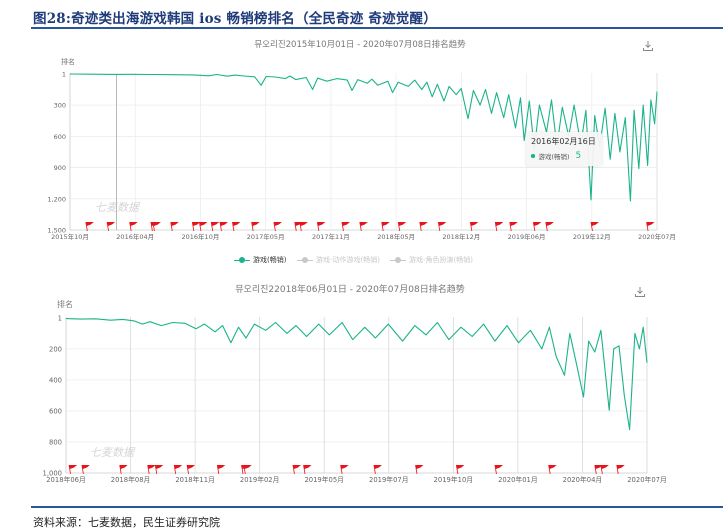 This screenshot has width=723, height=530. What do you see at coordinates (56, 199) in the screenshot?
I see `y-tick-label: 1,200` at bounding box center [56, 199].